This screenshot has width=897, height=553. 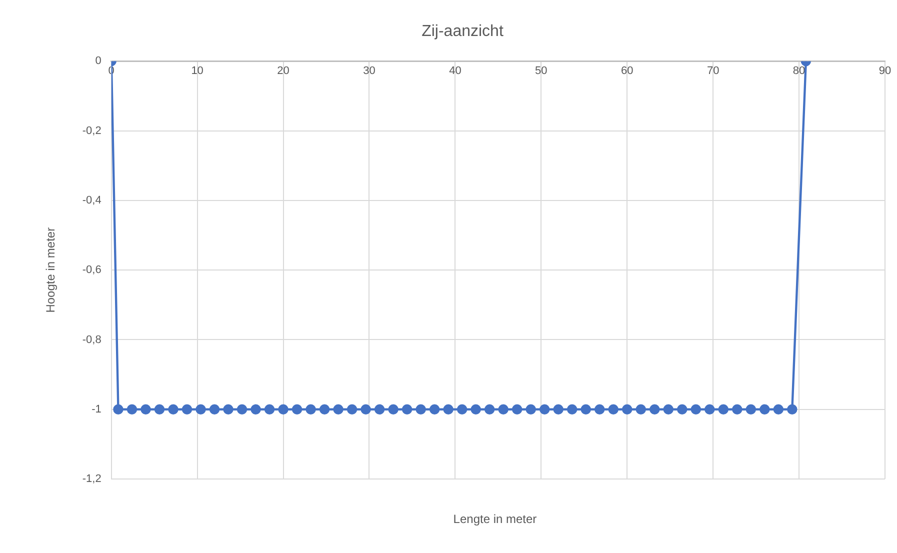 I want to click on x-tick-label: 70, so click(x=713, y=70).